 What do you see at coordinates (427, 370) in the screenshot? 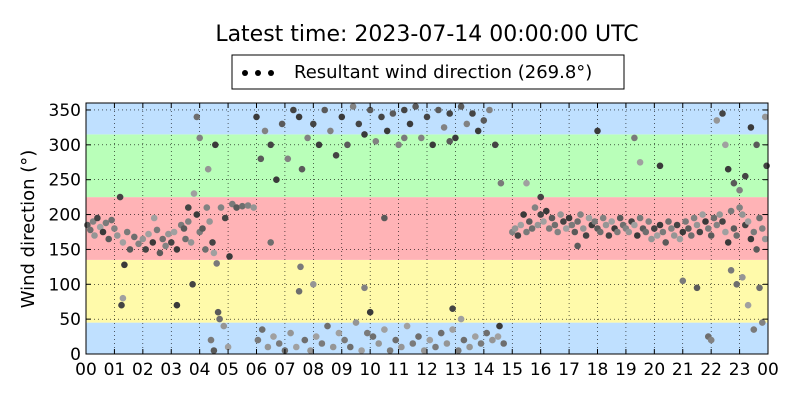
I see `x-tick-label: 12` at bounding box center [427, 370].